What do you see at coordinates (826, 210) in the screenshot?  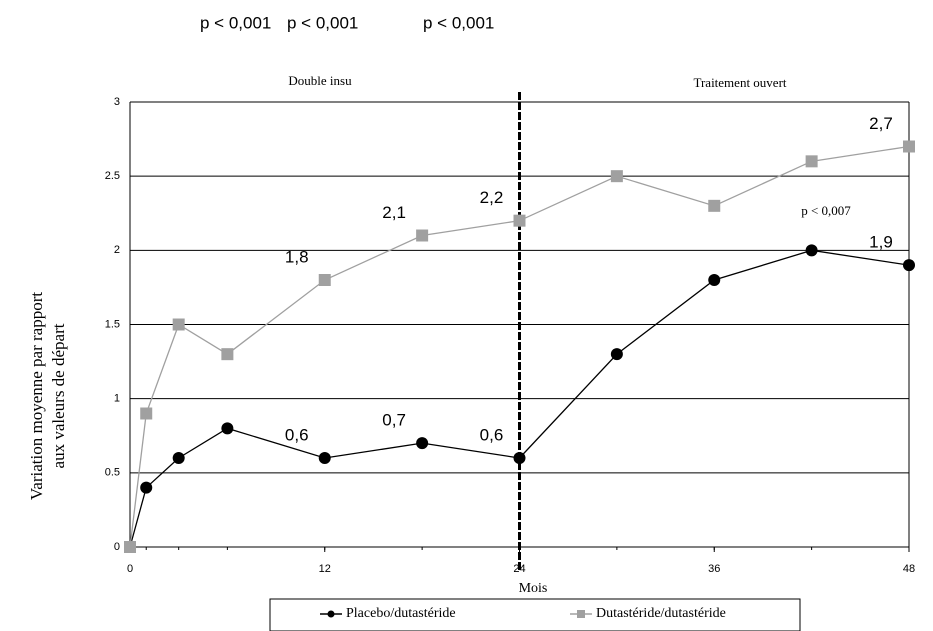 I see `annotation: p < 0,007` at bounding box center [826, 210].